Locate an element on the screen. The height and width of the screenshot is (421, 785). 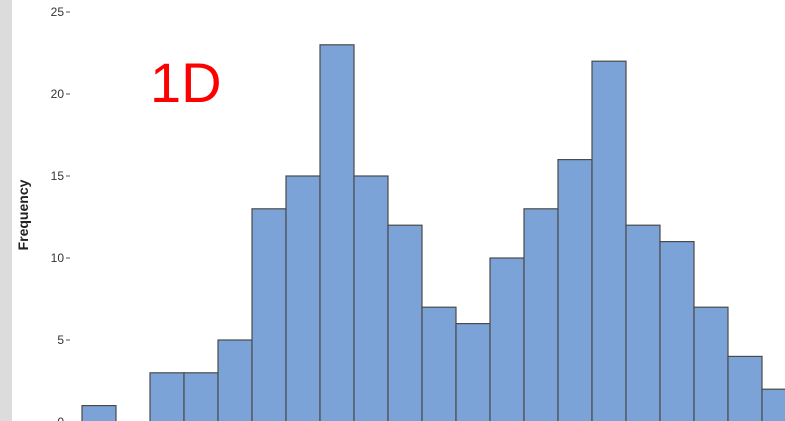
y-tick-label: 5 is located at coordinates (60, 340).